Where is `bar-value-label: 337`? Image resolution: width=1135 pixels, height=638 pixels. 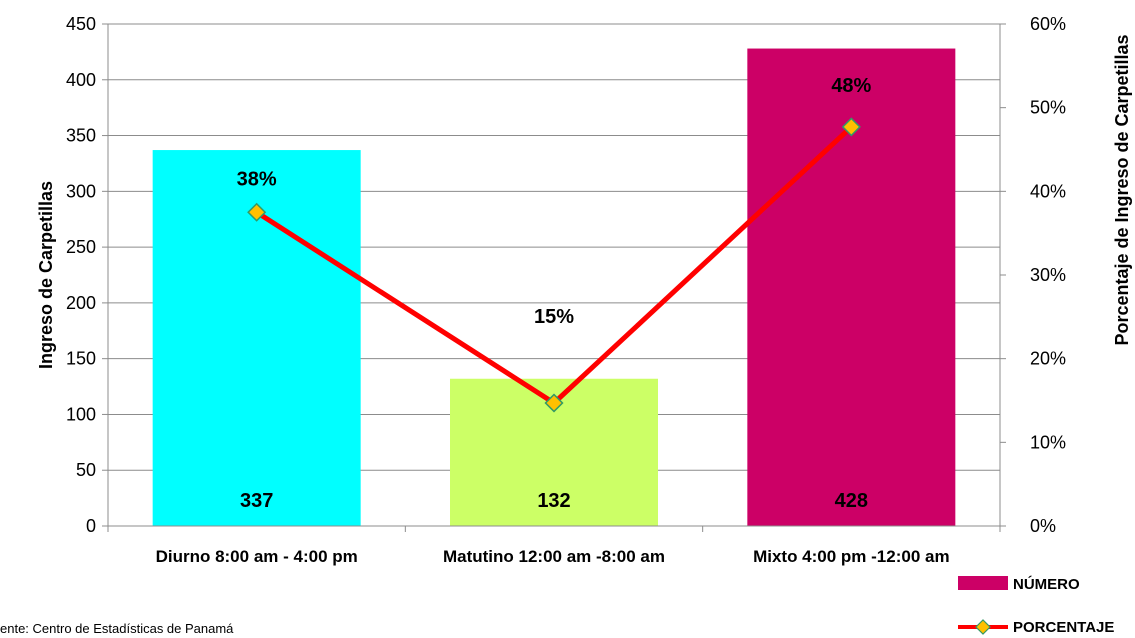 bar-value-label: 337 is located at coordinates (256, 501).